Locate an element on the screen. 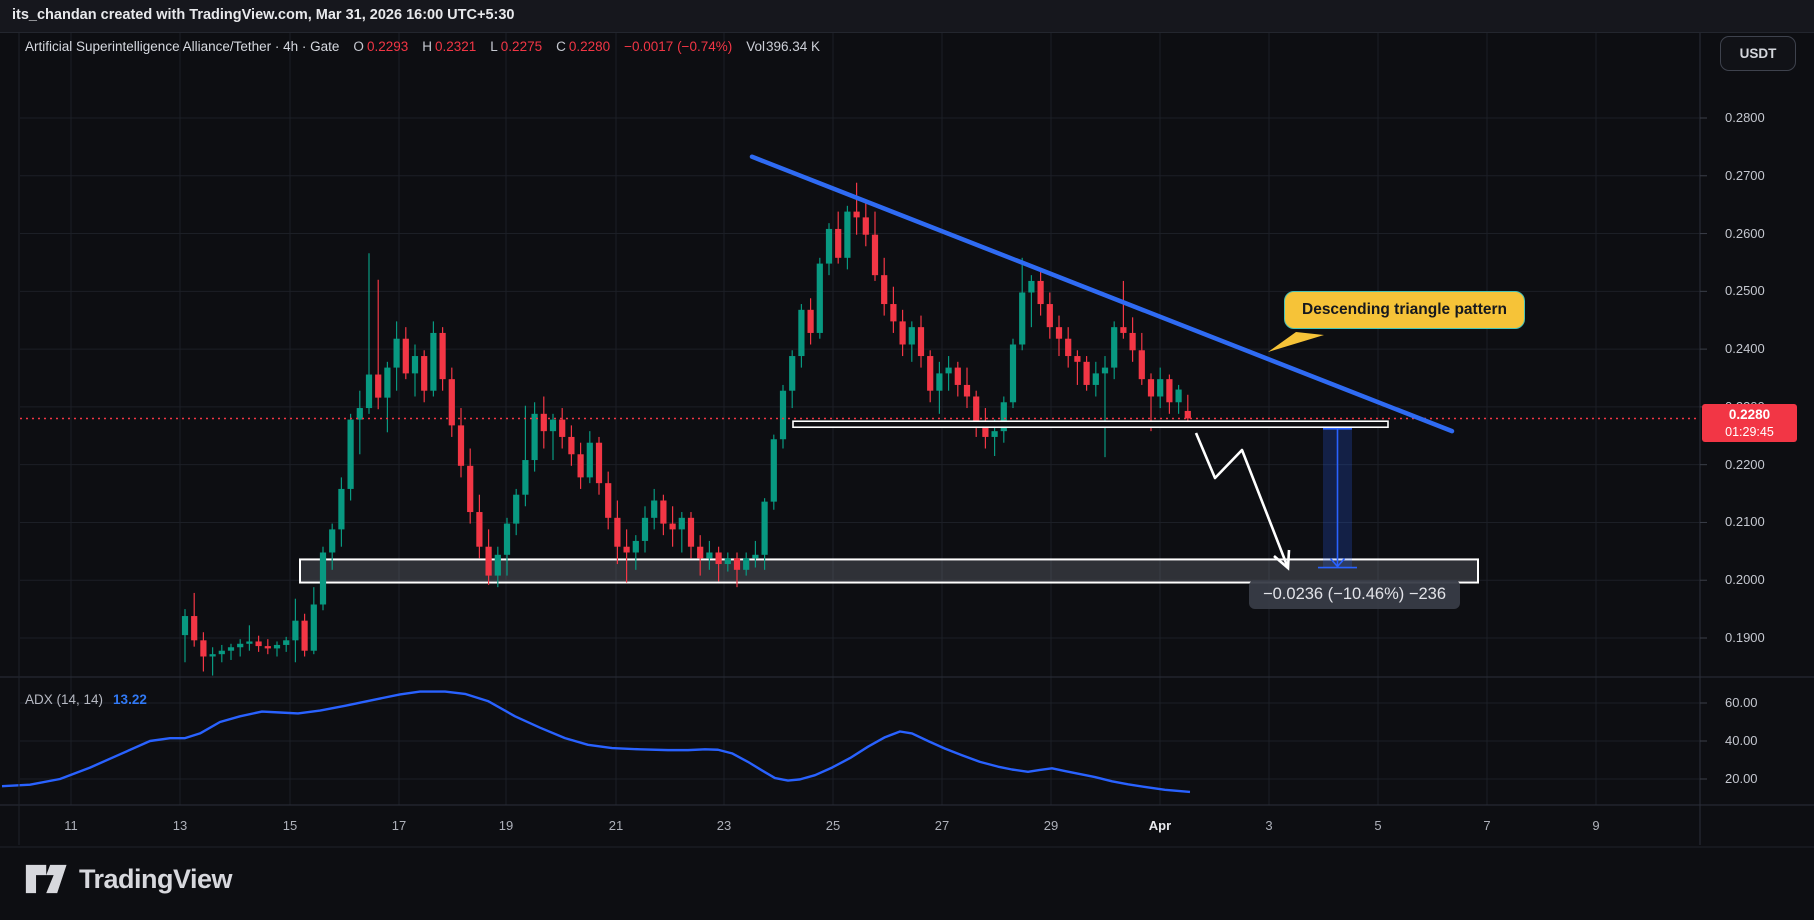  time-axis-label: 23 is located at coordinates (724, 825).